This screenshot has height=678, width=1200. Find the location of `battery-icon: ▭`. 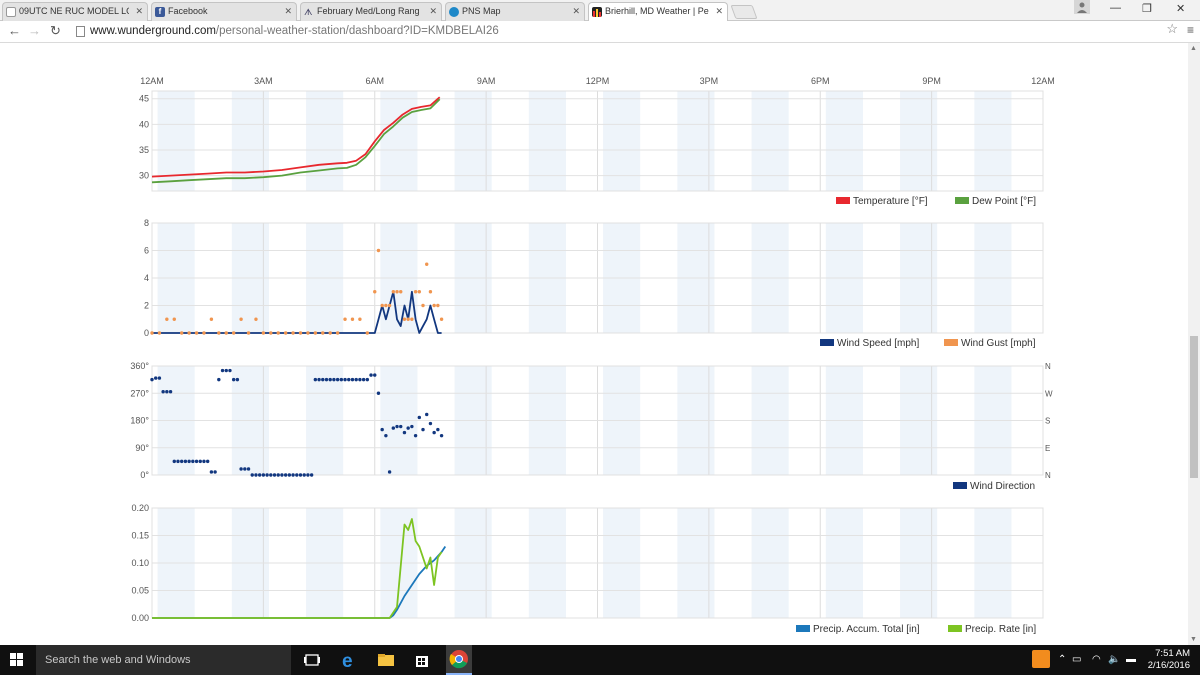

battery-icon: ▭ is located at coordinates (1077, 659).